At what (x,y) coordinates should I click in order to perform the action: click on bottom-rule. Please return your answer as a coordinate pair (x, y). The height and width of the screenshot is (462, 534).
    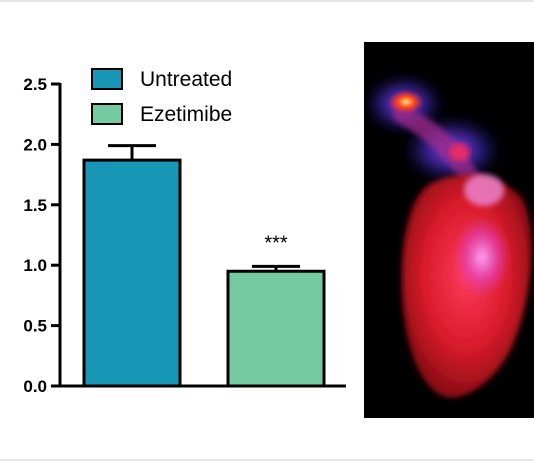
    Looking at the image, I should click on (267, 460).